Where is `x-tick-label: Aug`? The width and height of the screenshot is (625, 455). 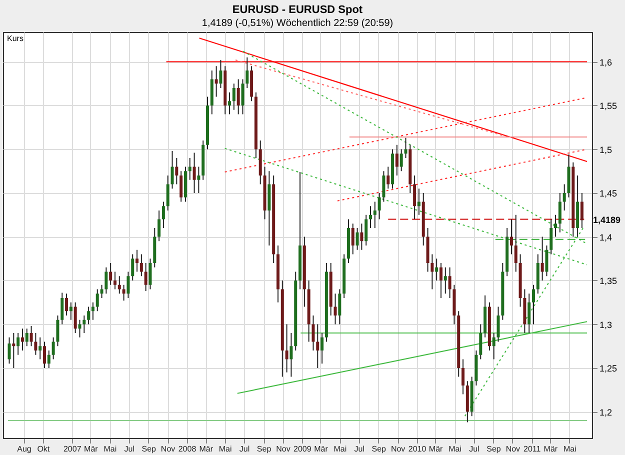
x-tick-label: Aug is located at coordinates (24, 449).